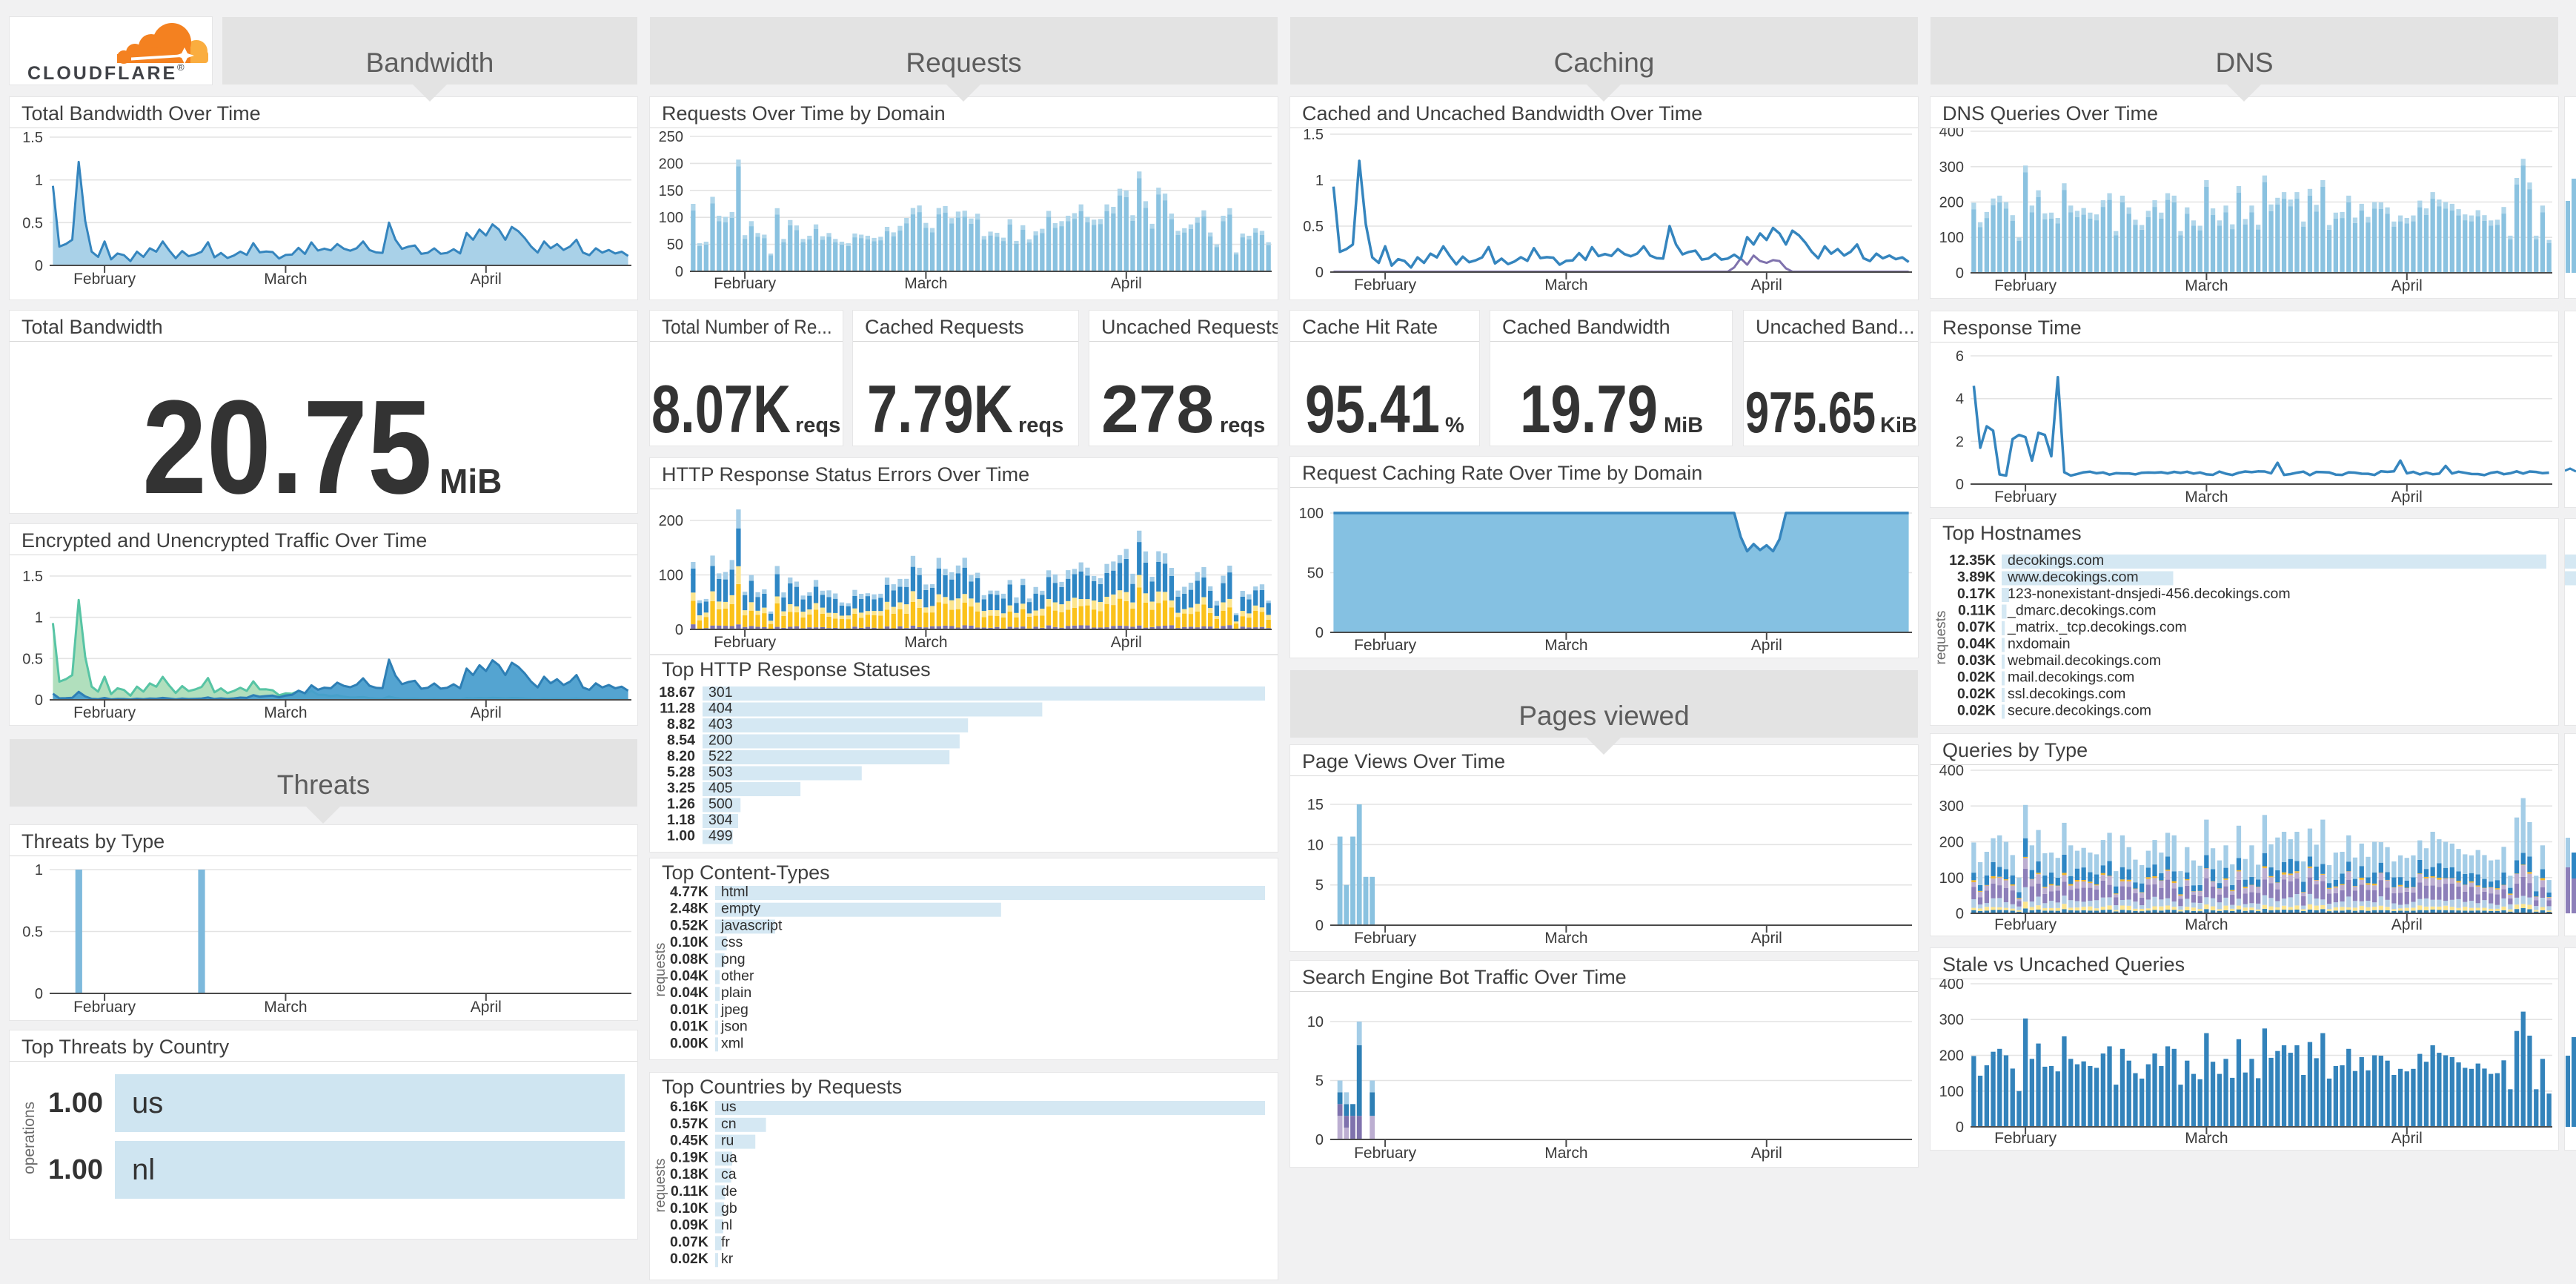 This screenshot has height=1284, width=2576. I want to click on svg-text: ua, so click(729, 1157).